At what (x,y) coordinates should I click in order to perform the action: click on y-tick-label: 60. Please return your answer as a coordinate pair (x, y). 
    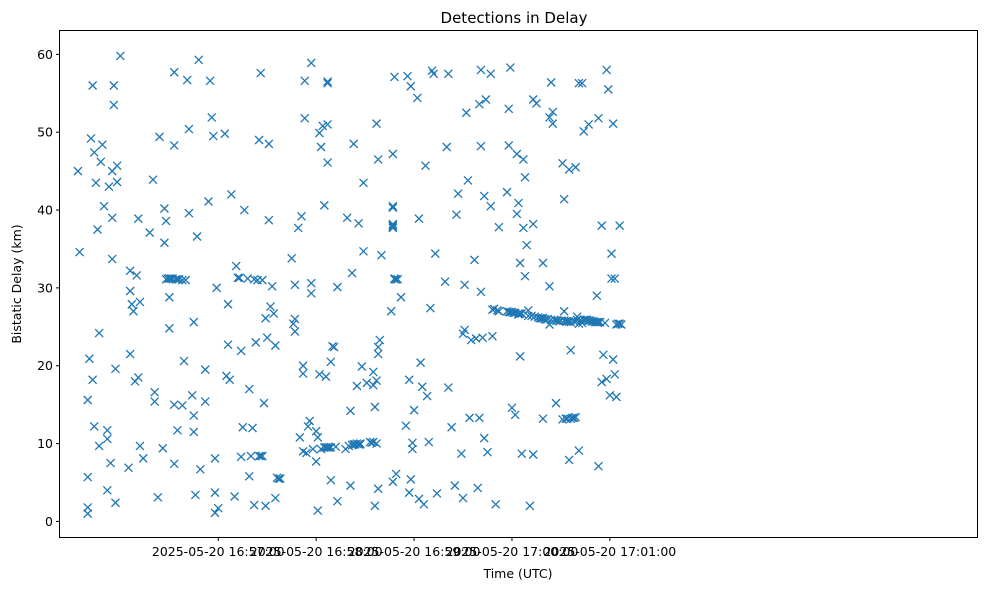
    Looking at the image, I should click on (45, 54).